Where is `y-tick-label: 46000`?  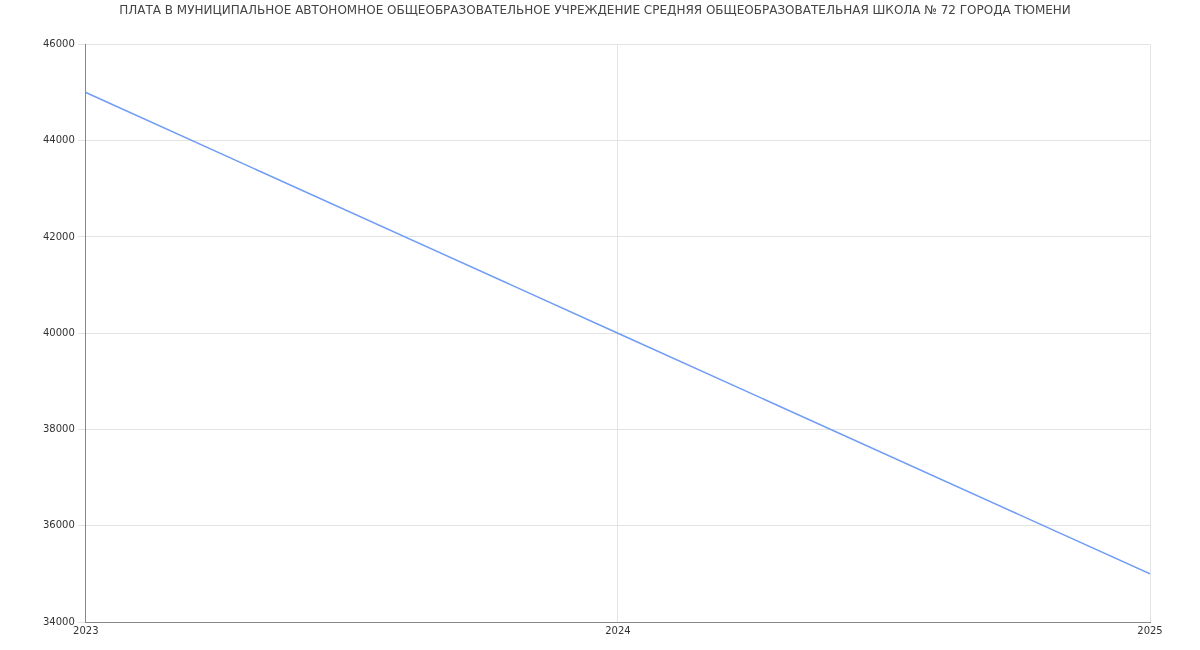
y-tick-label: 46000 is located at coordinates (59, 43).